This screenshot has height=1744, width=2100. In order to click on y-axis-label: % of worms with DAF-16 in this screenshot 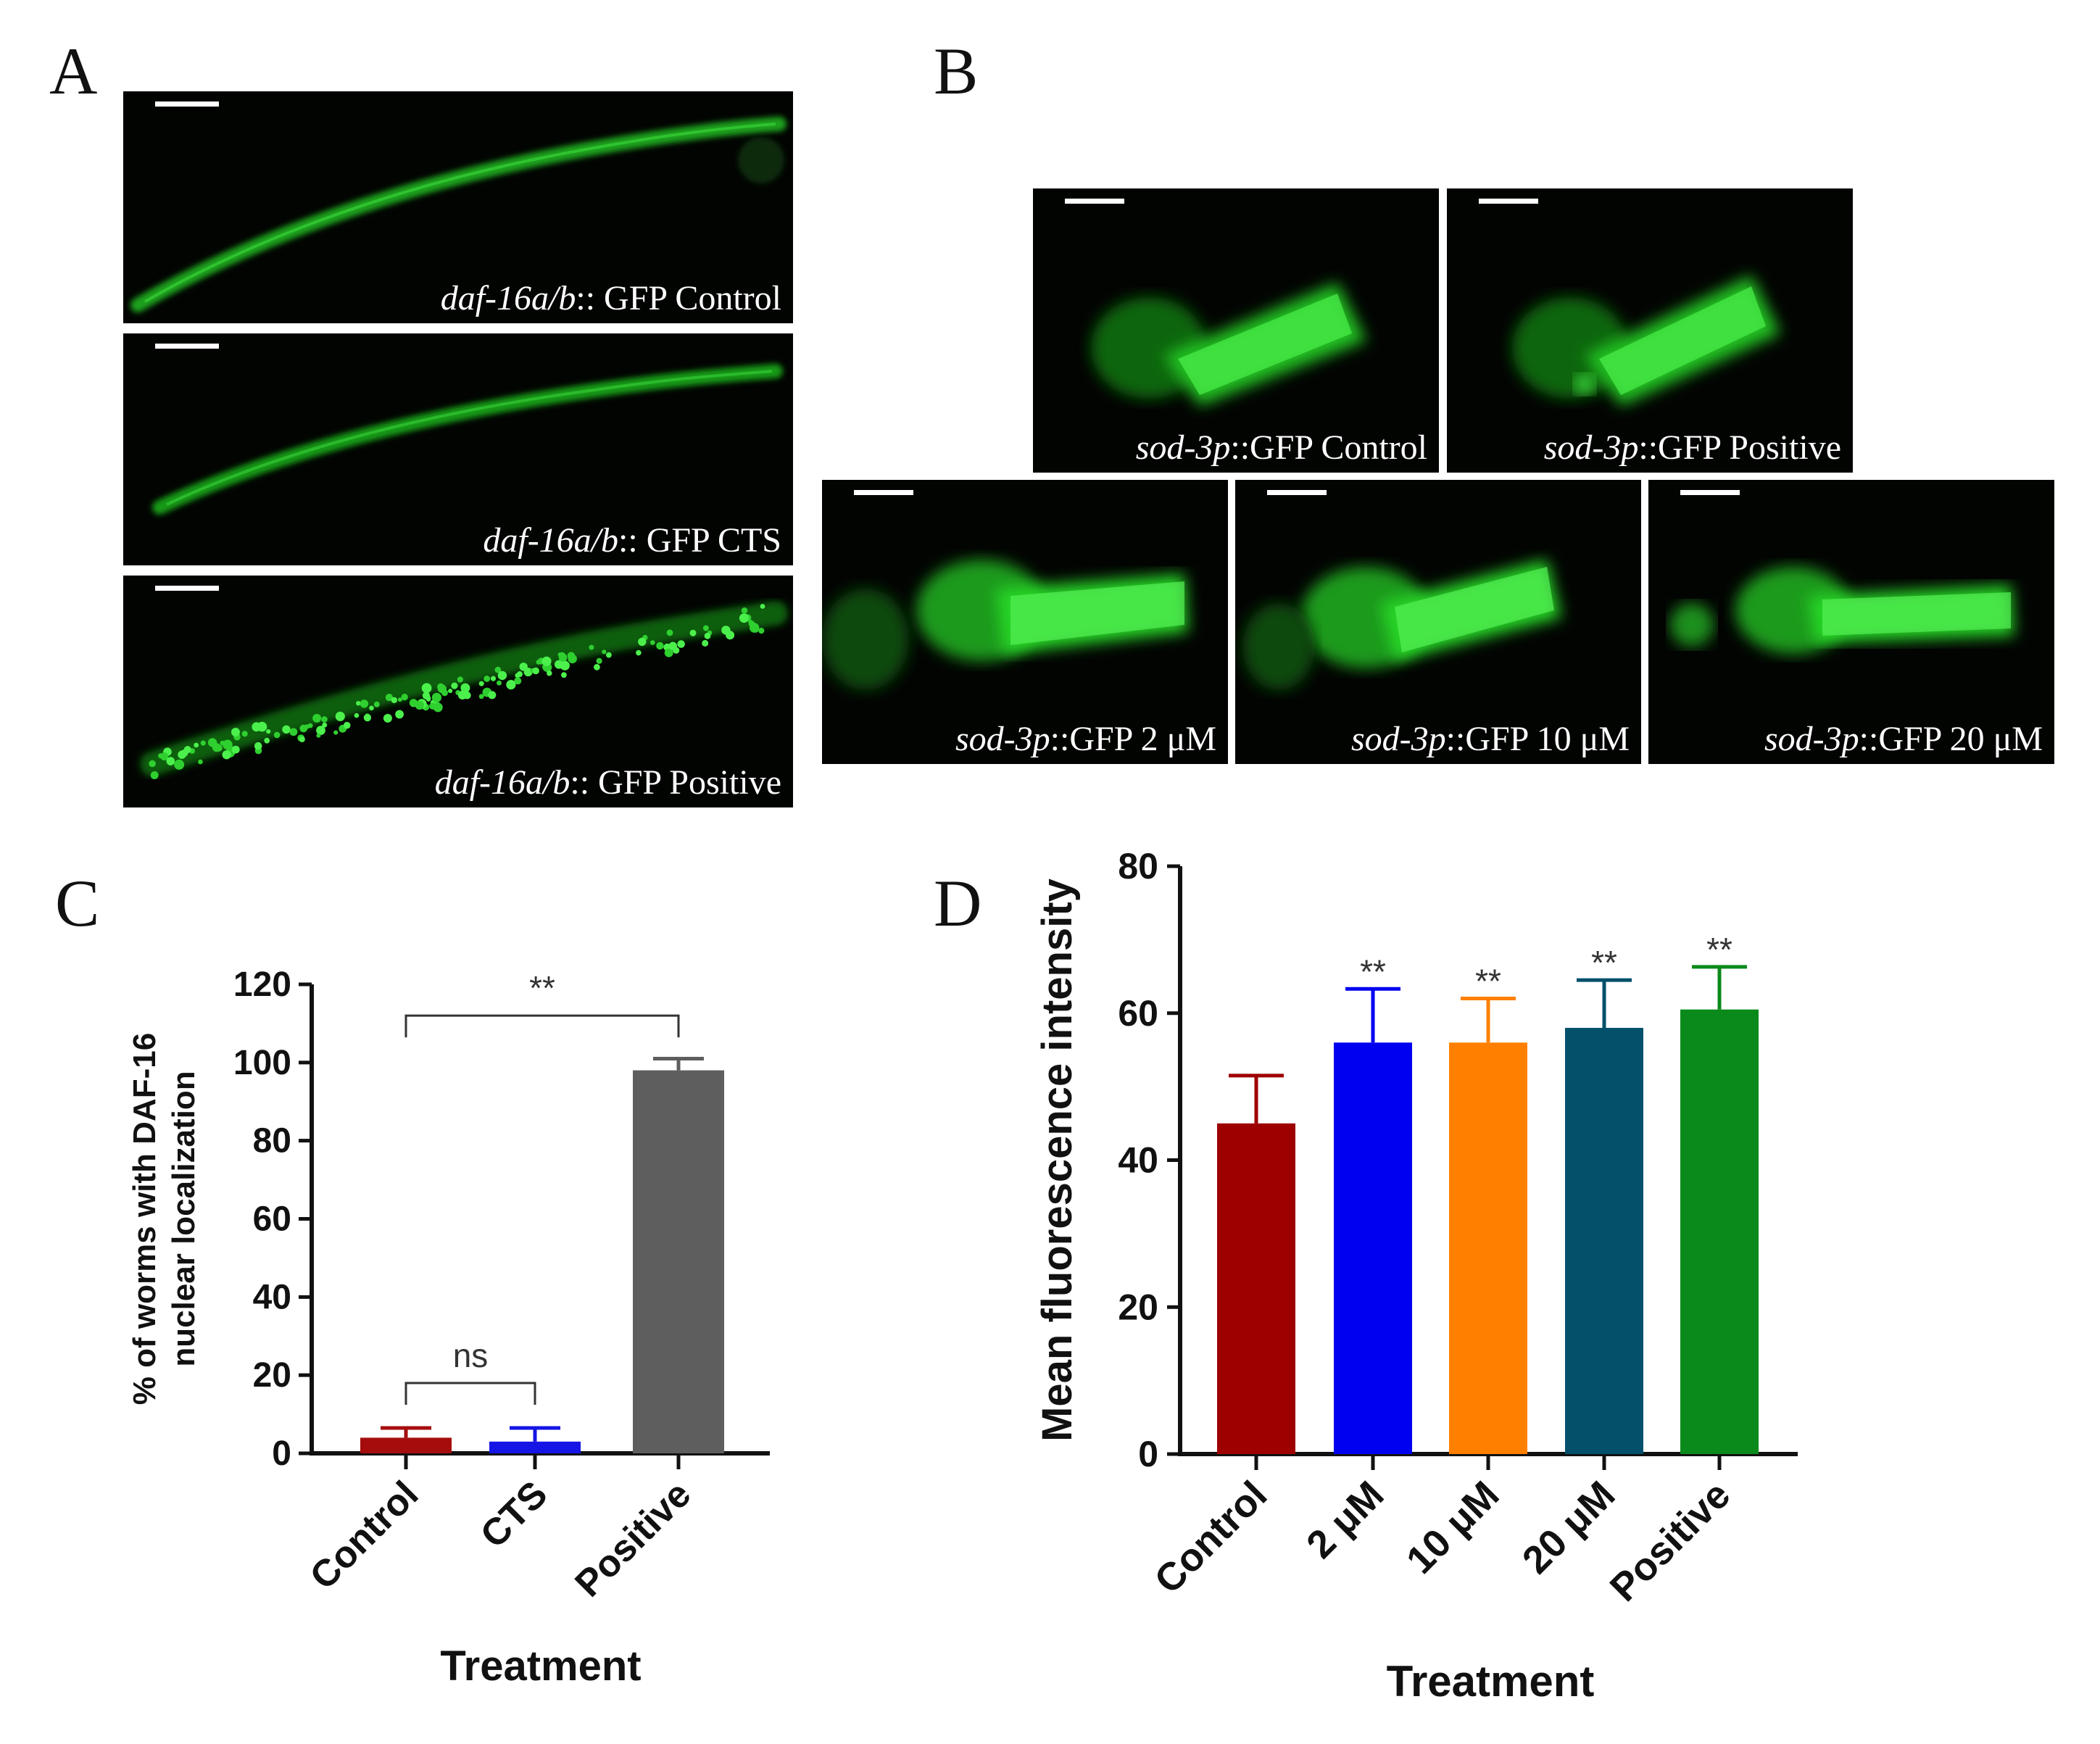, I will do `click(144, 1219)`.